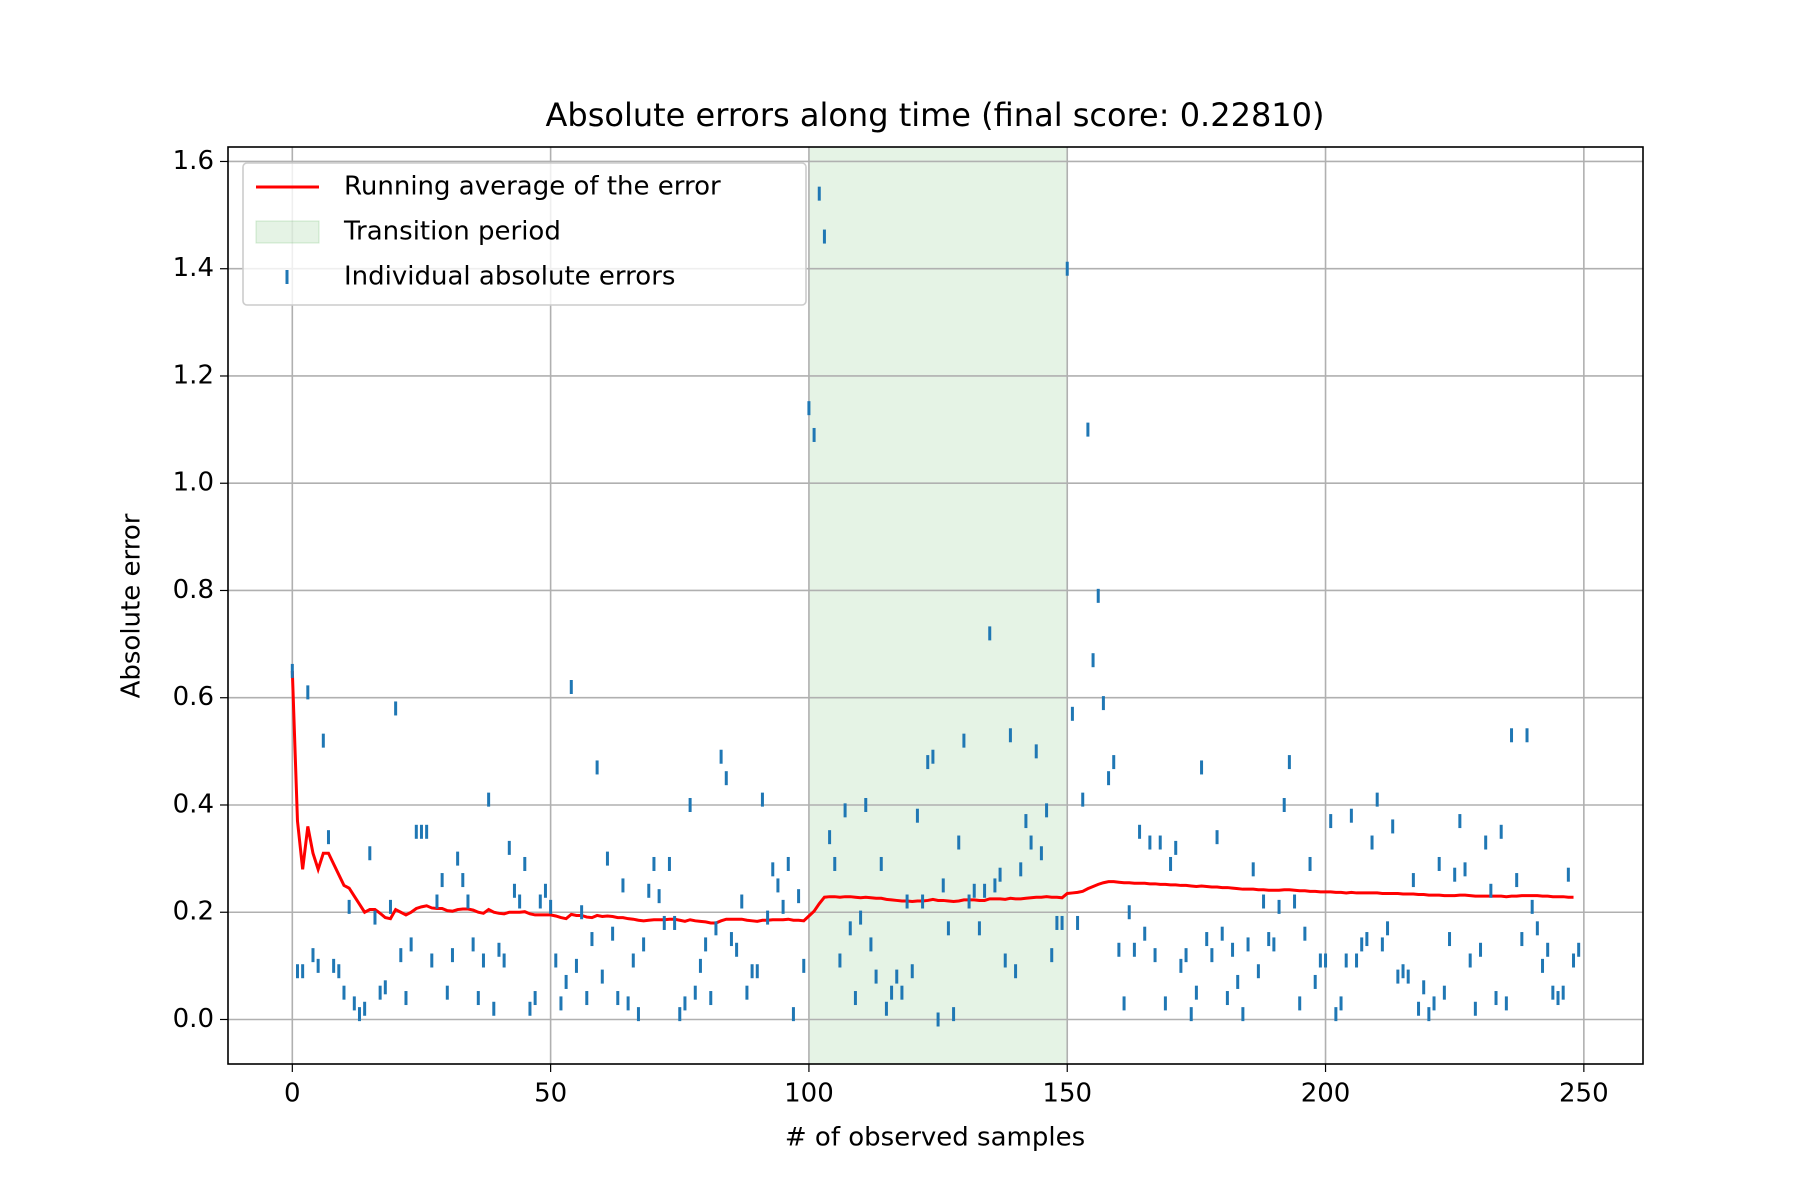 The height and width of the screenshot is (1200, 1800). What do you see at coordinates (287, 232) in the screenshot?
I see `legend-swatch` at bounding box center [287, 232].